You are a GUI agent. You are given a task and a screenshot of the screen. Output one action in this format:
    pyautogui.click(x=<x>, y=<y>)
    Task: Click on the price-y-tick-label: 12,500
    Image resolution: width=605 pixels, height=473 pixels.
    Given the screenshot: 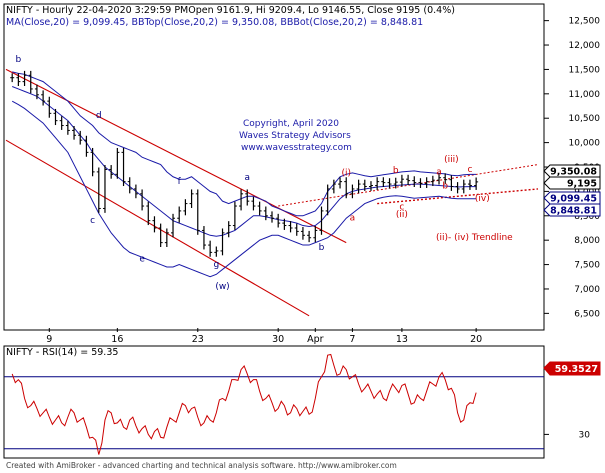 What is the action you would take?
    pyautogui.click(x=585, y=22)
    